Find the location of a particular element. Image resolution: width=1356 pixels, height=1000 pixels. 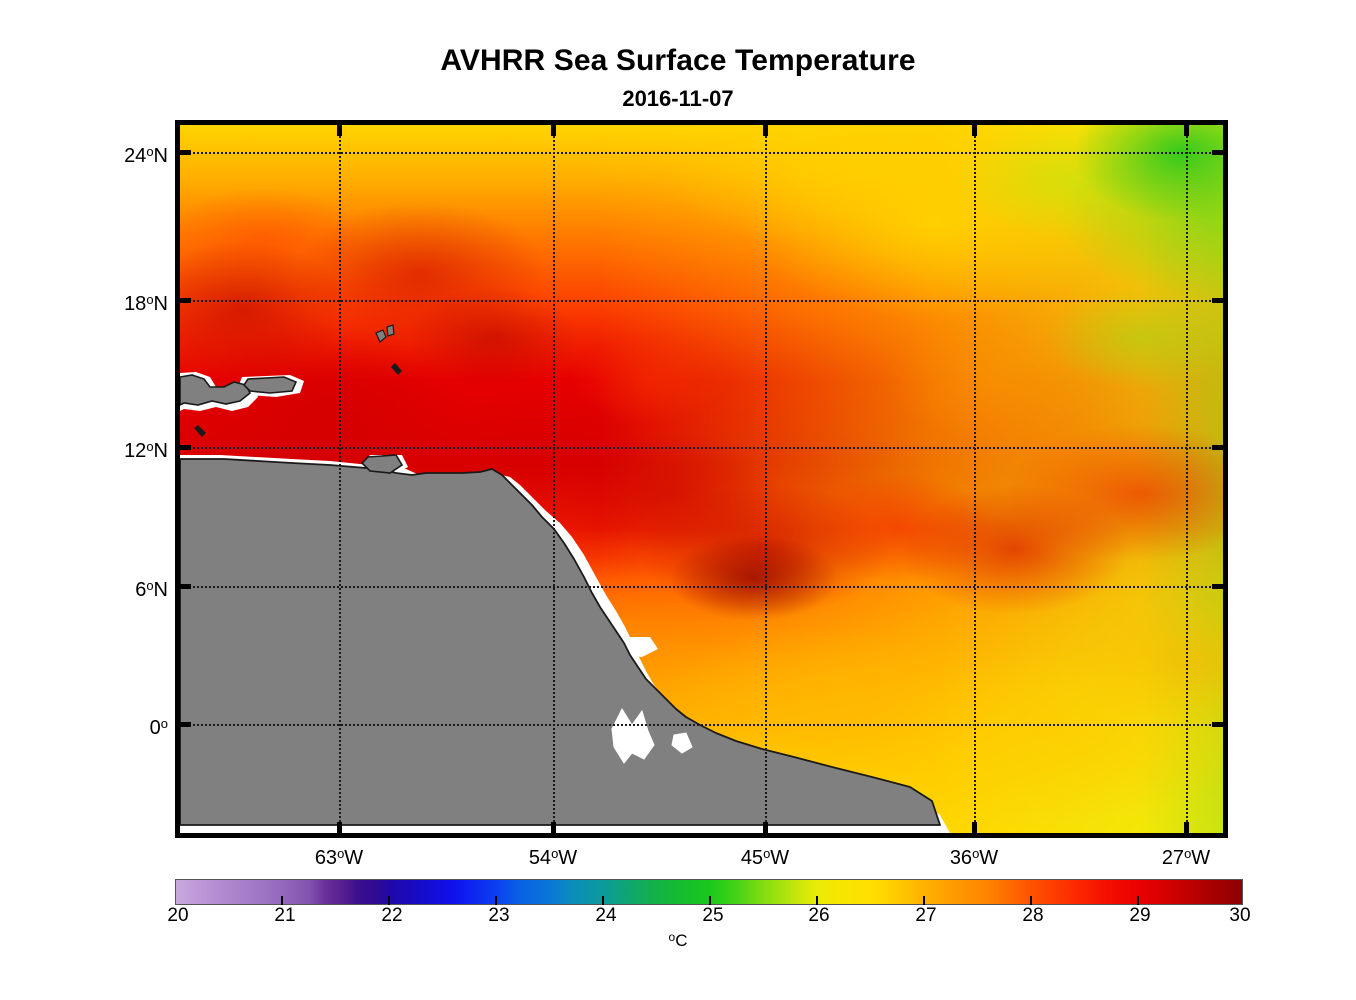

gridline-lon-45W is located at coordinates (766, 479).